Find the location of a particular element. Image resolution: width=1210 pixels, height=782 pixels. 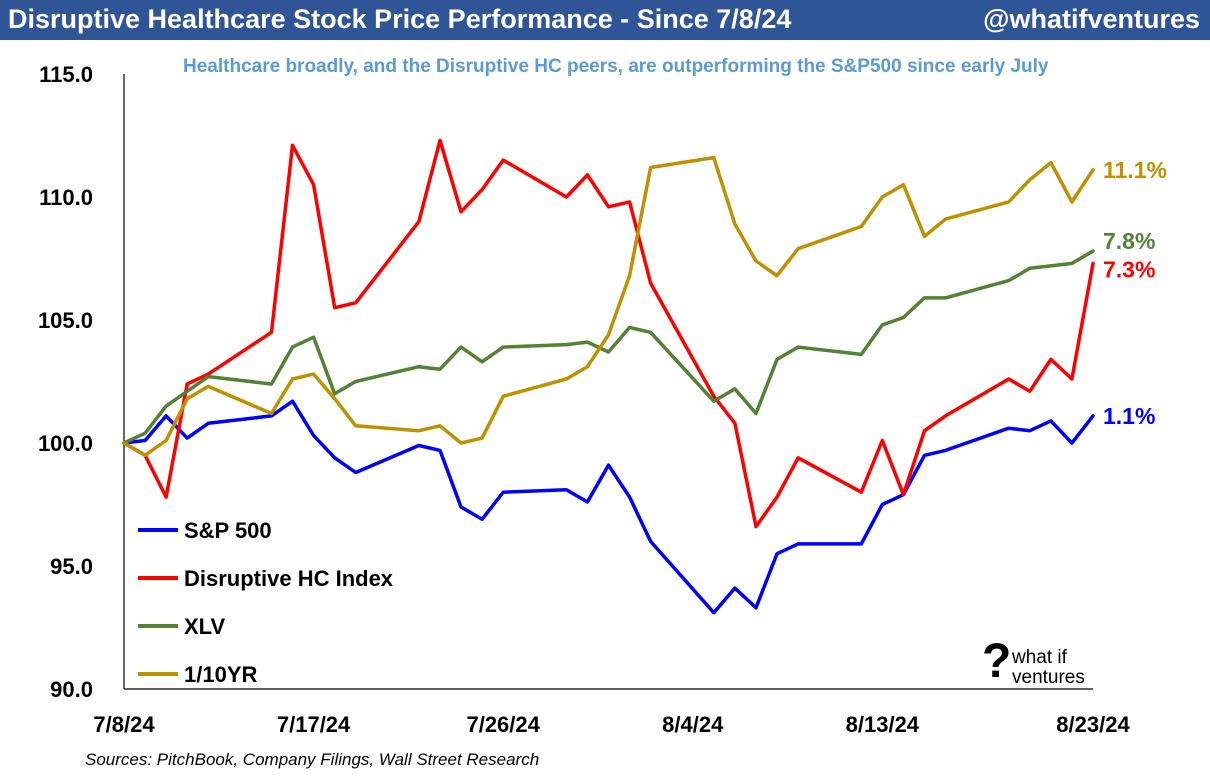

logo-text: what if ventures is located at coordinates (1048, 668).